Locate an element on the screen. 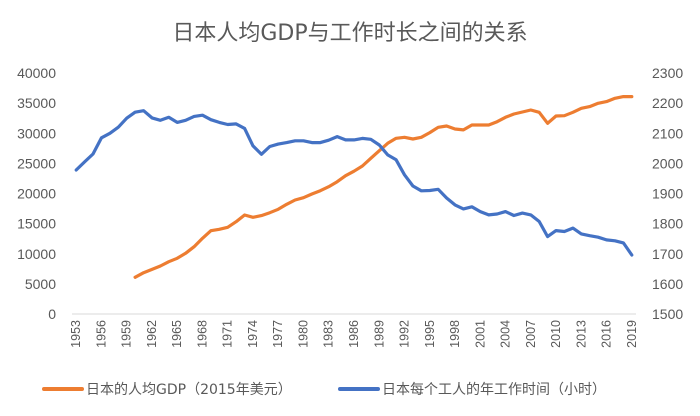 This screenshot has height=416, width=700. left-y-tick-label: 30000 is located at coordinates (36, 133).